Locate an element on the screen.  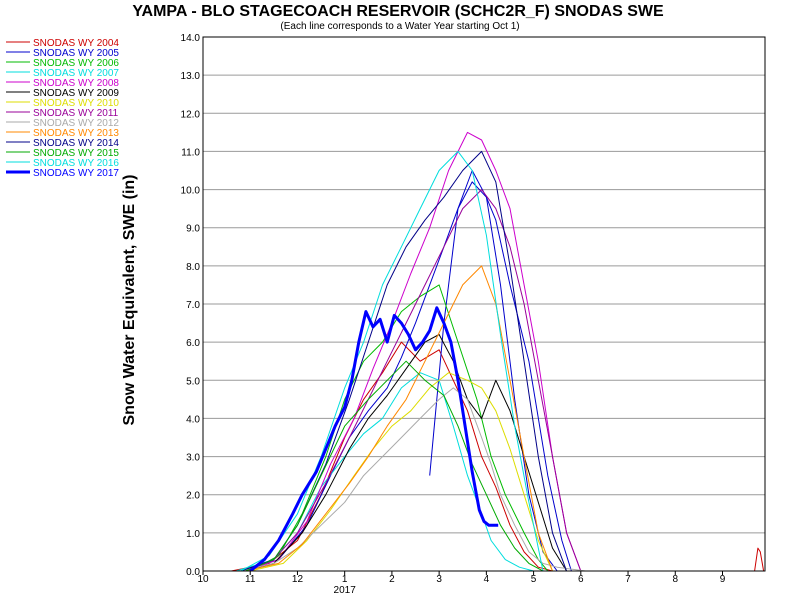
legend-entry: SNODAS WY 2017 is located at coordinates (76, 173).